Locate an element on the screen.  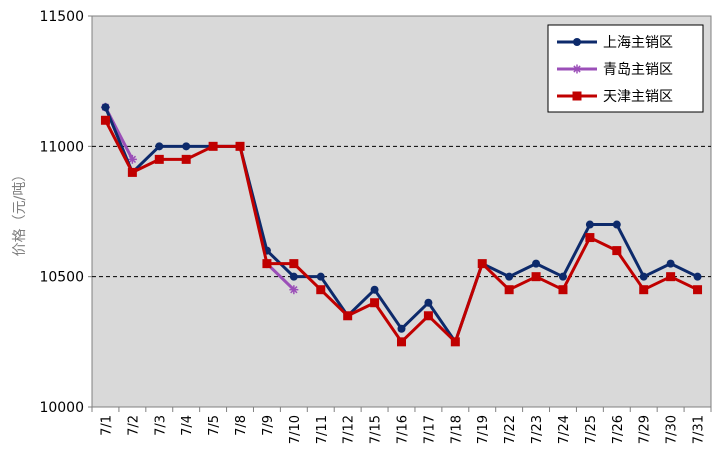
x-tick-label: 7/8 is located at coordinates (241, 425).